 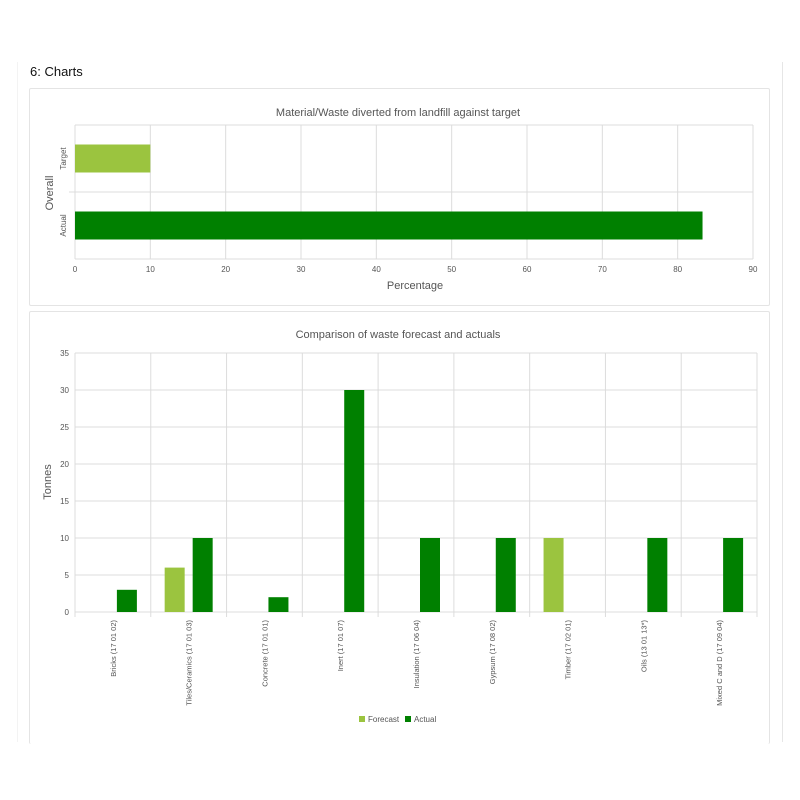 I want to click on y-tick-label: 35, so click(x=64, y=353).